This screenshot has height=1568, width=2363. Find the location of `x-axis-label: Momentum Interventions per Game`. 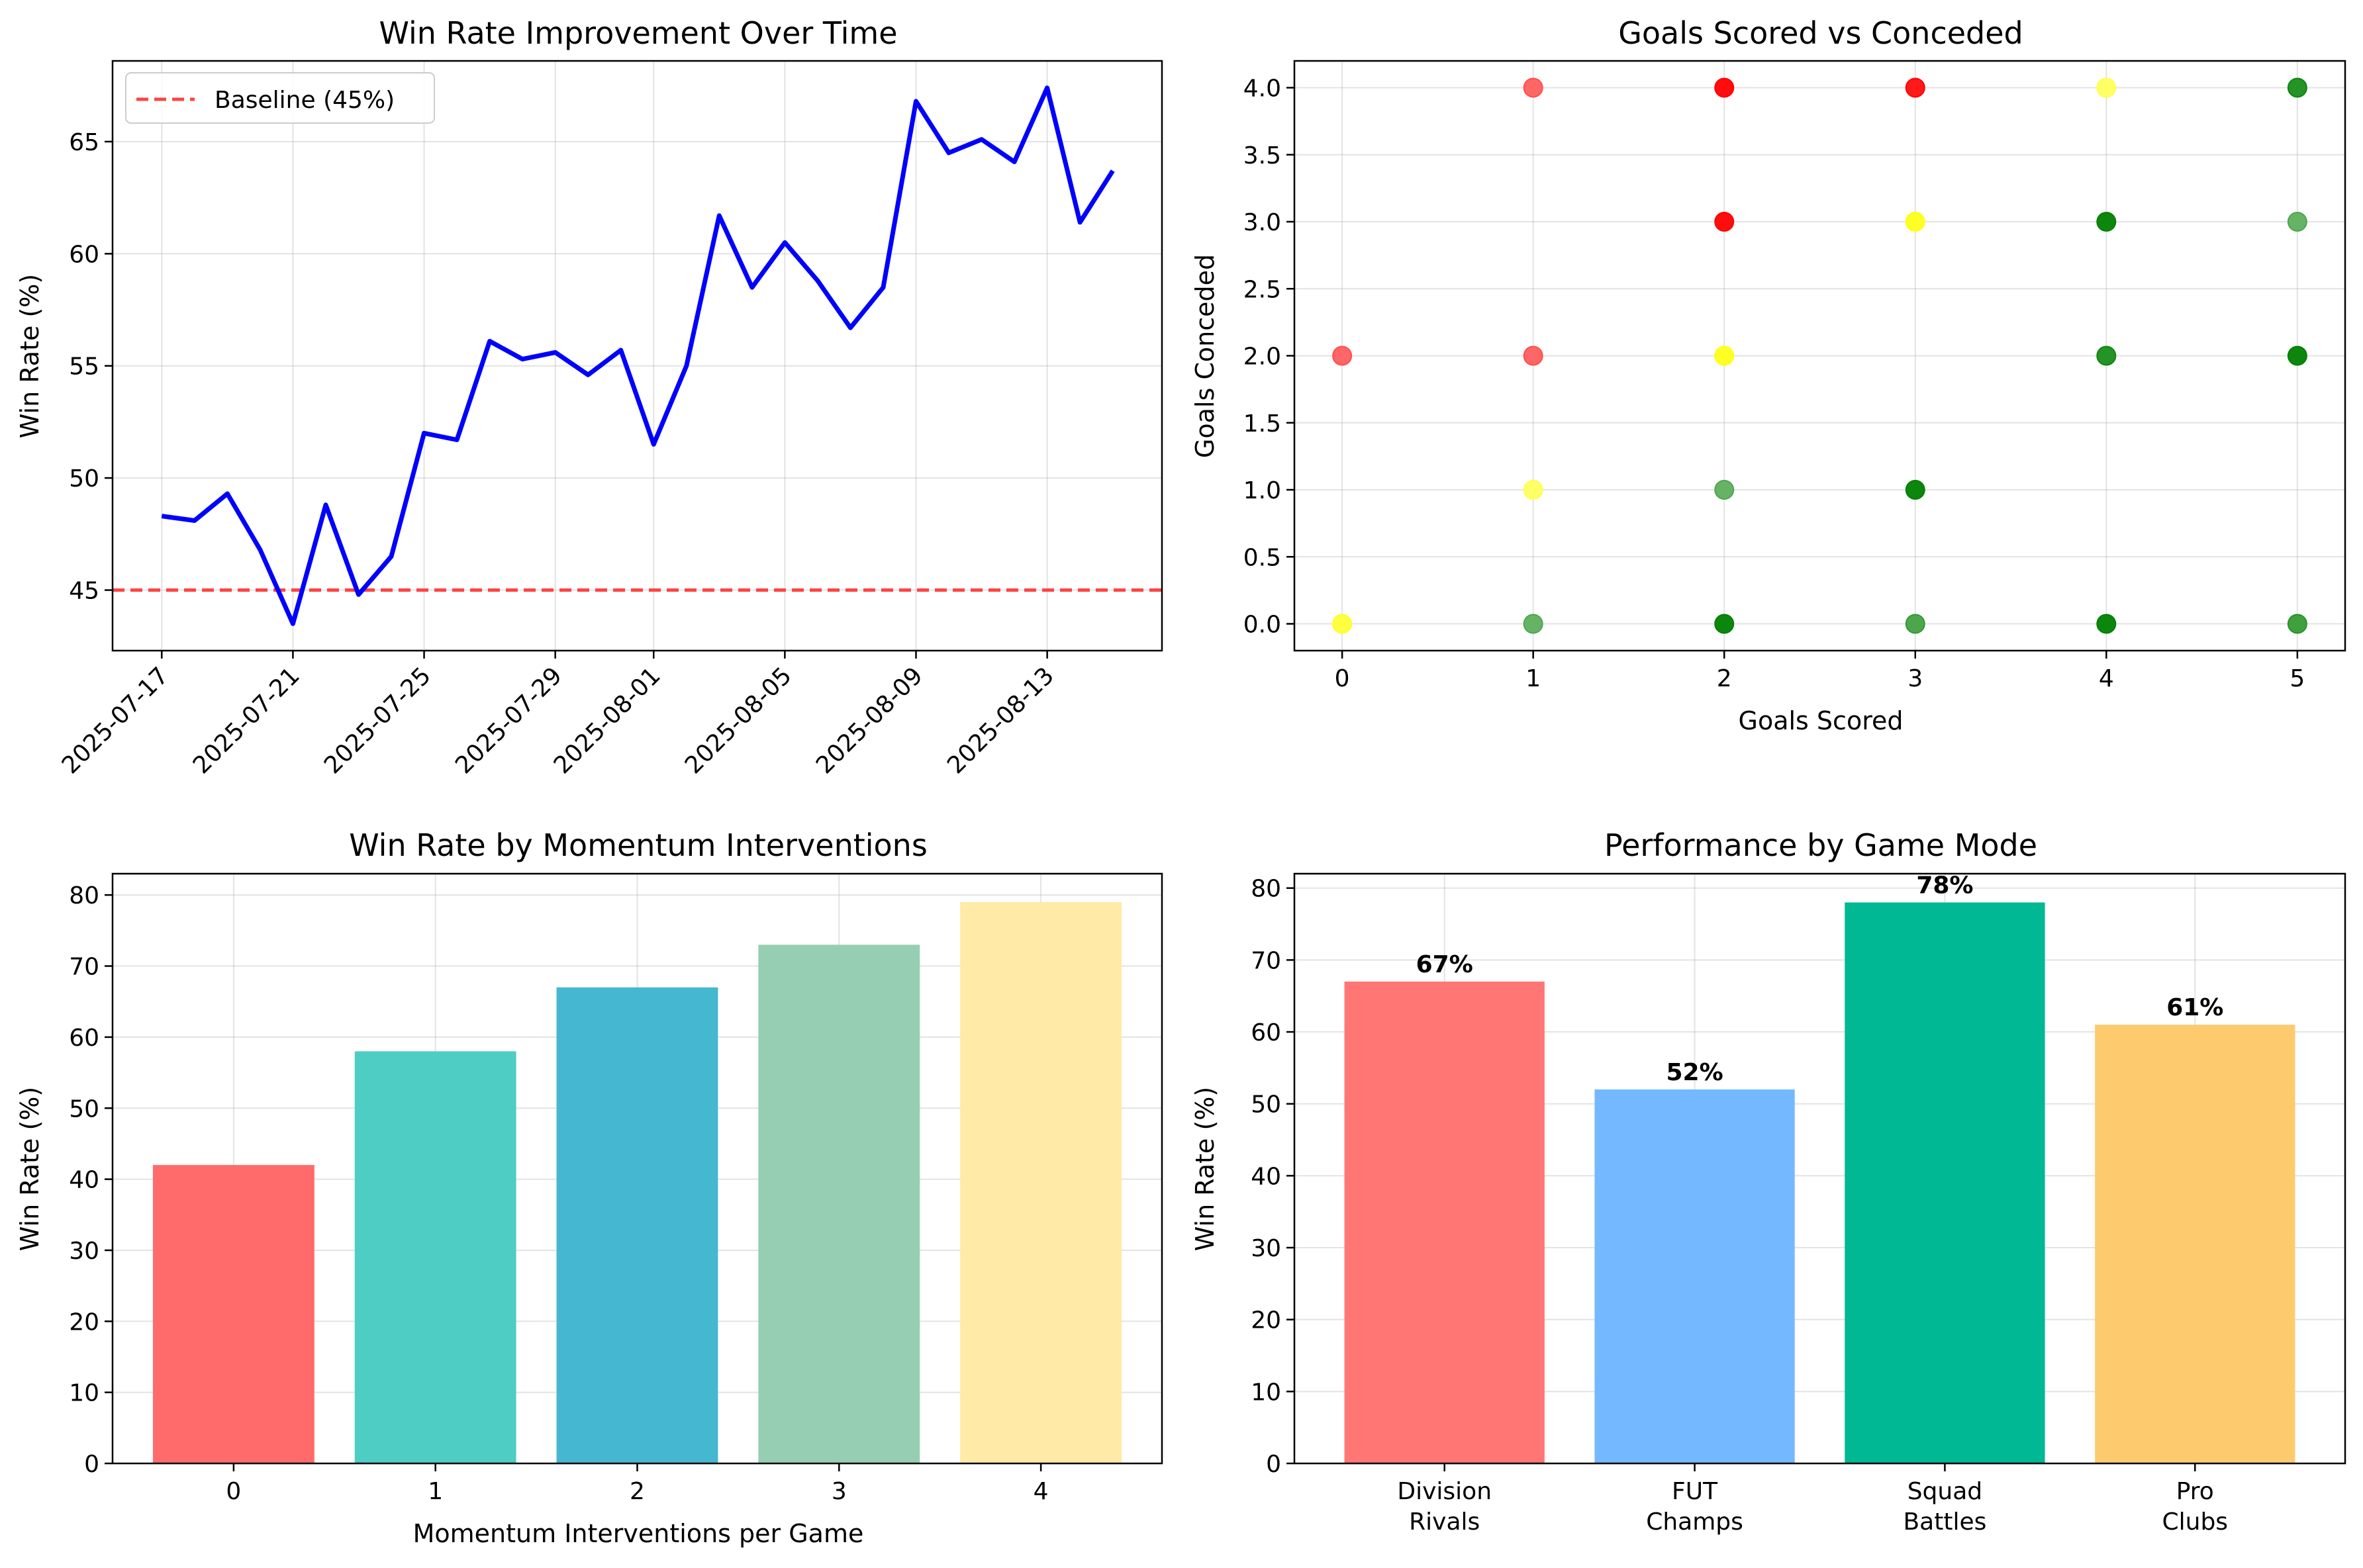

x-axis-label: Momentum Interventions per Game is located at coordinates (638, 1533).